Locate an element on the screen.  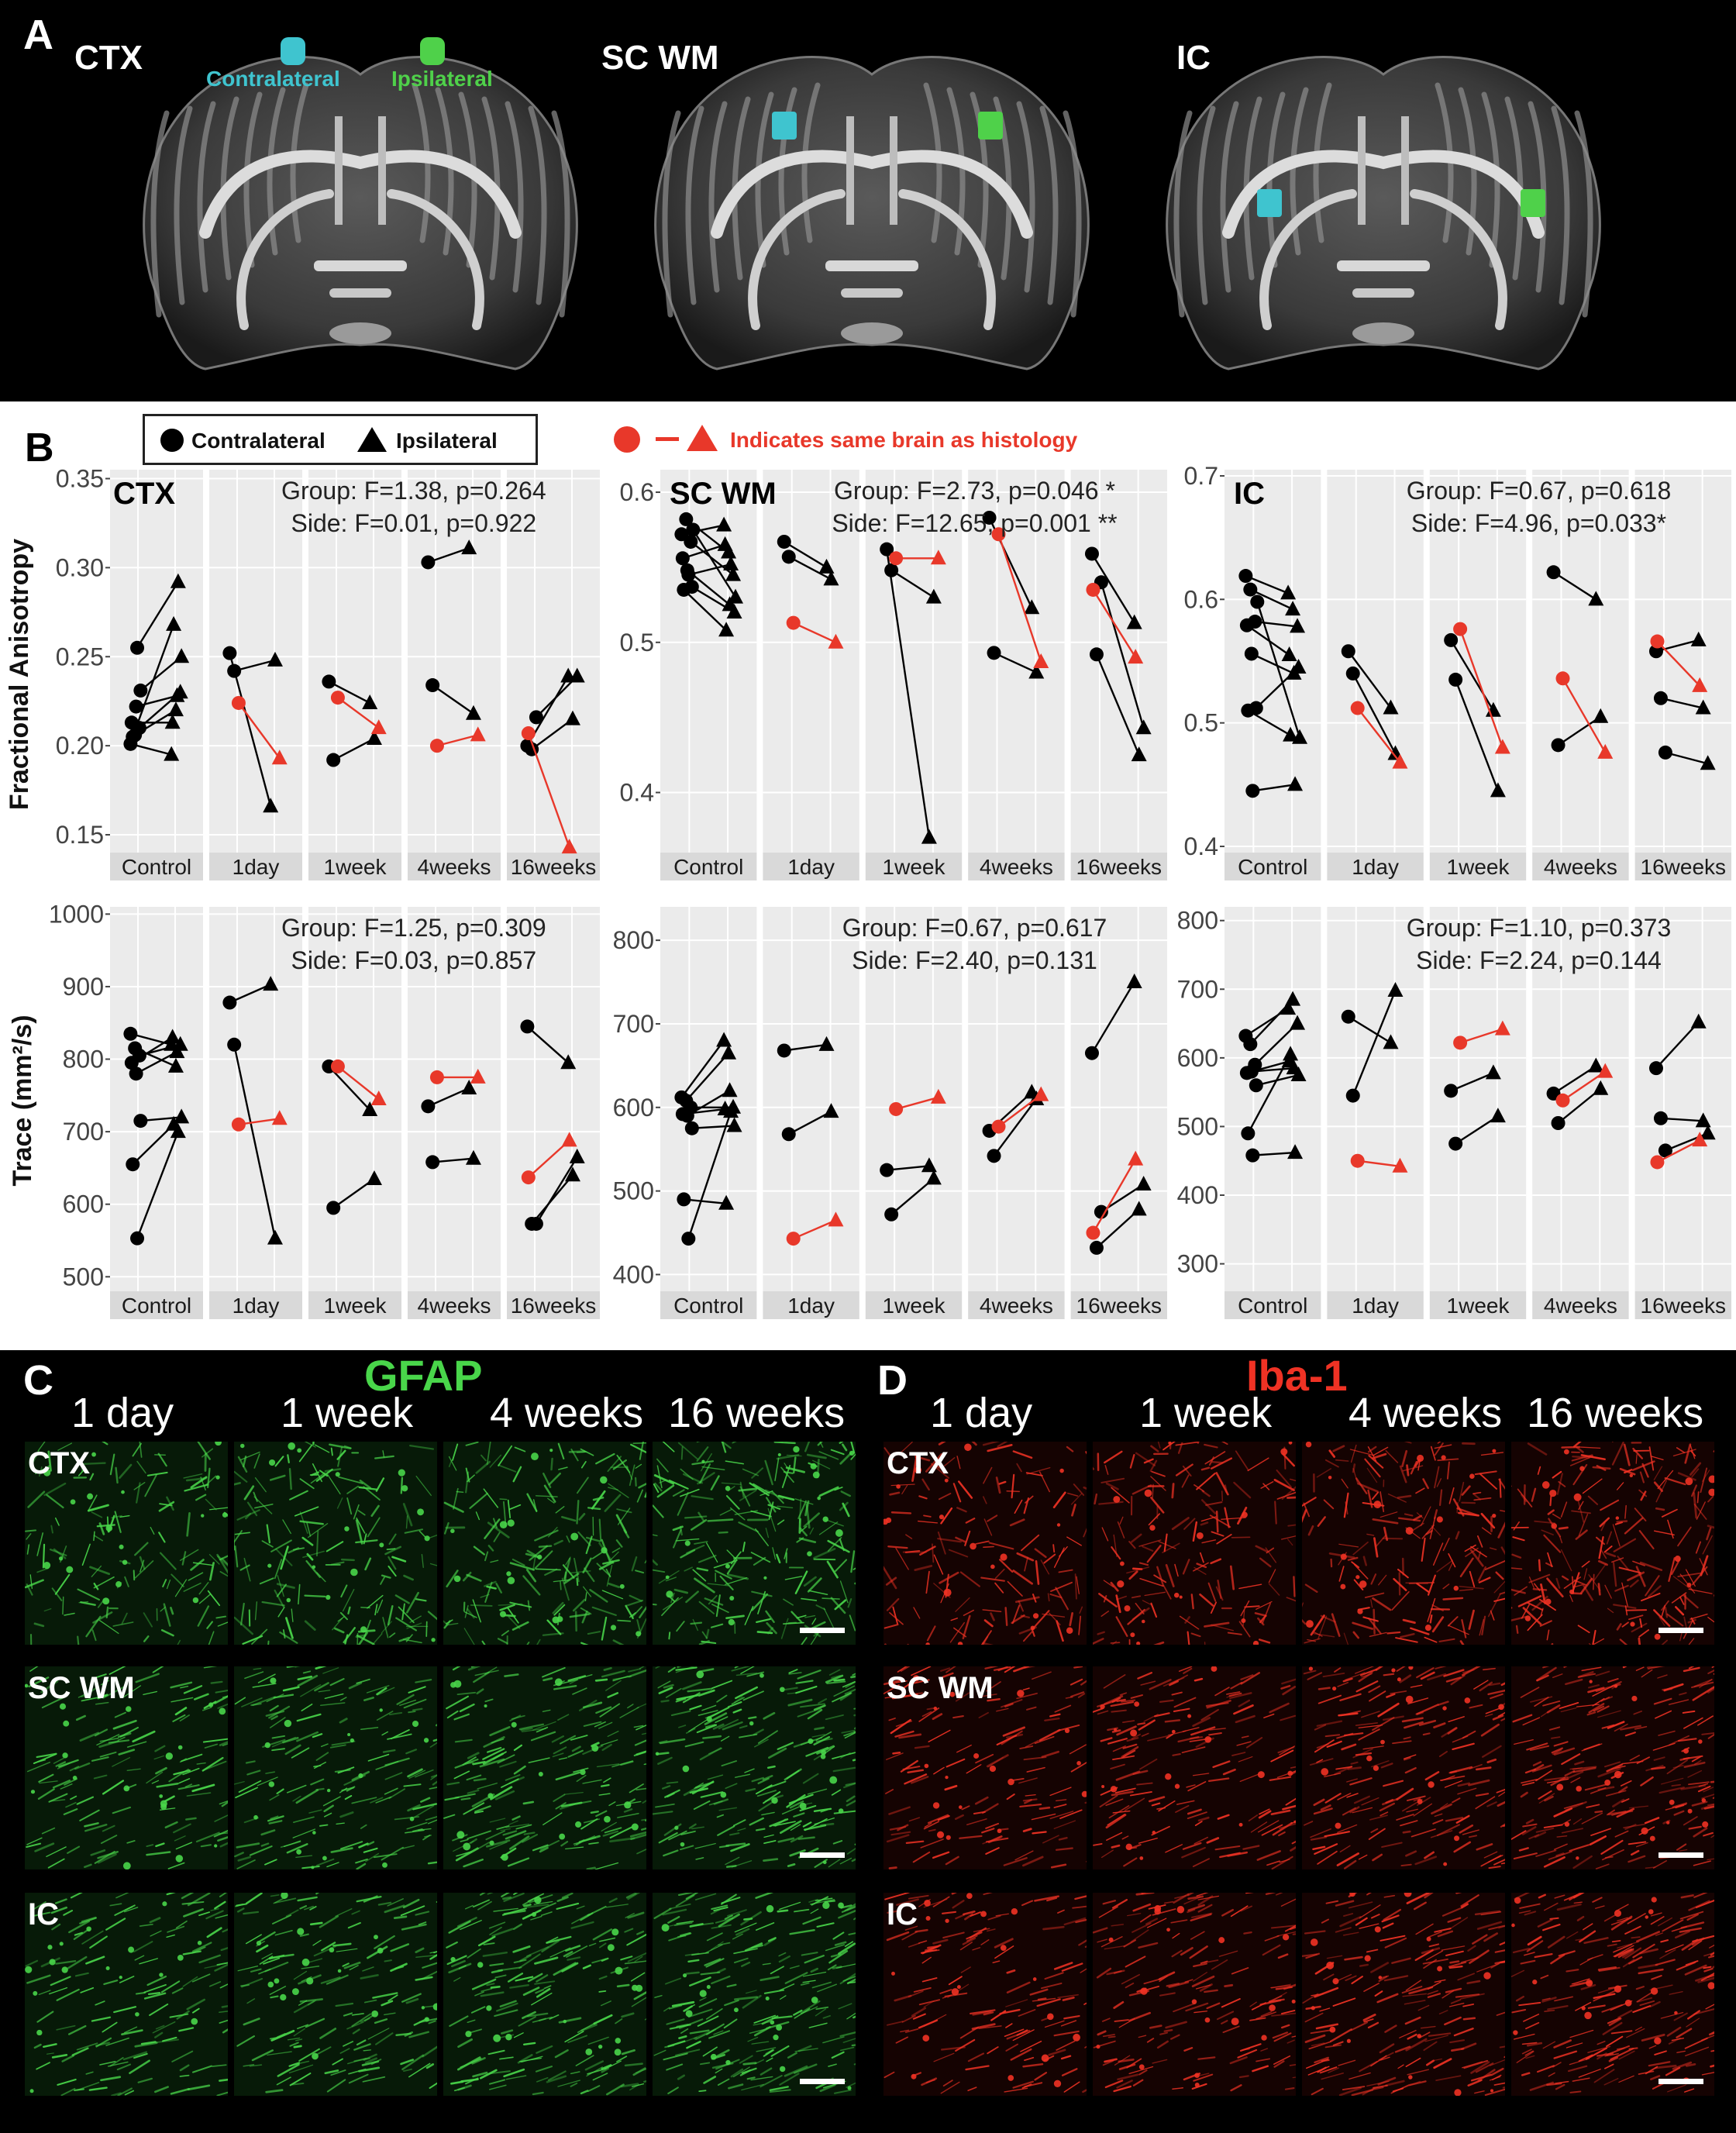
scale-bar is located at coordinates (822, 1855).